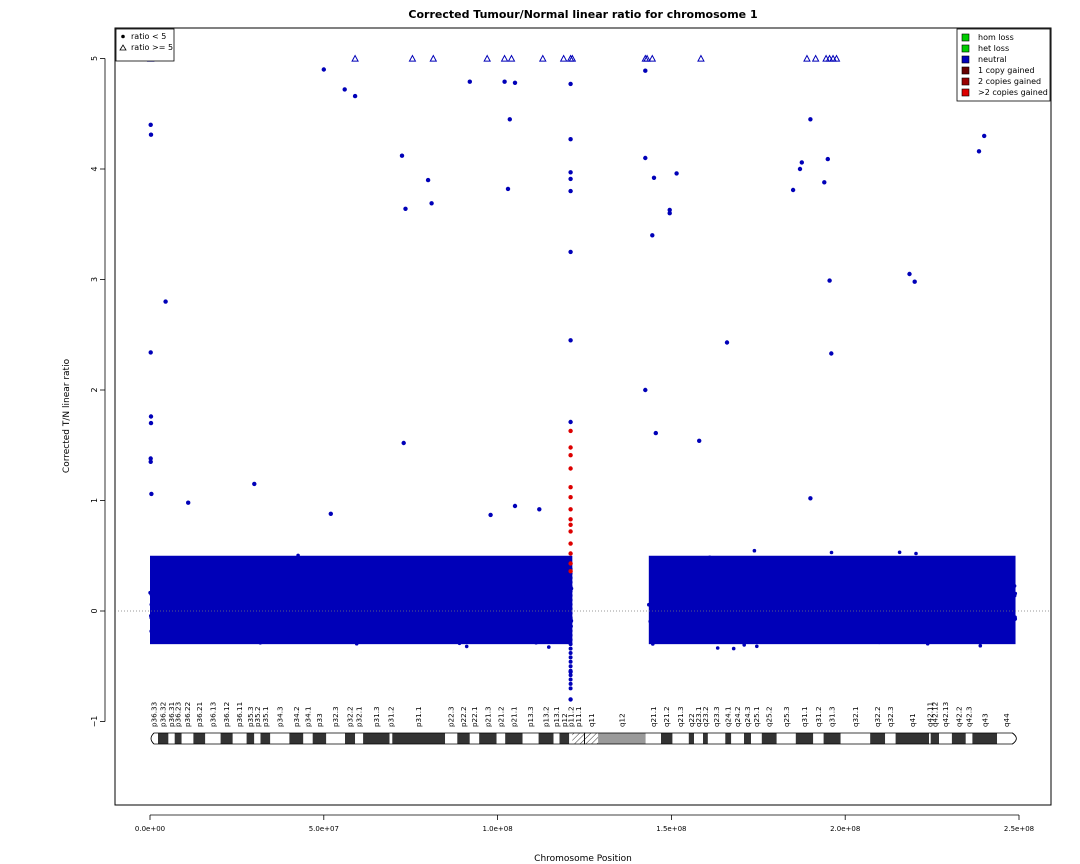  What do you see at coordinates (542, 58) in the screenshot?
I see `capped-point-triangle` at bounding box center [542, 58].